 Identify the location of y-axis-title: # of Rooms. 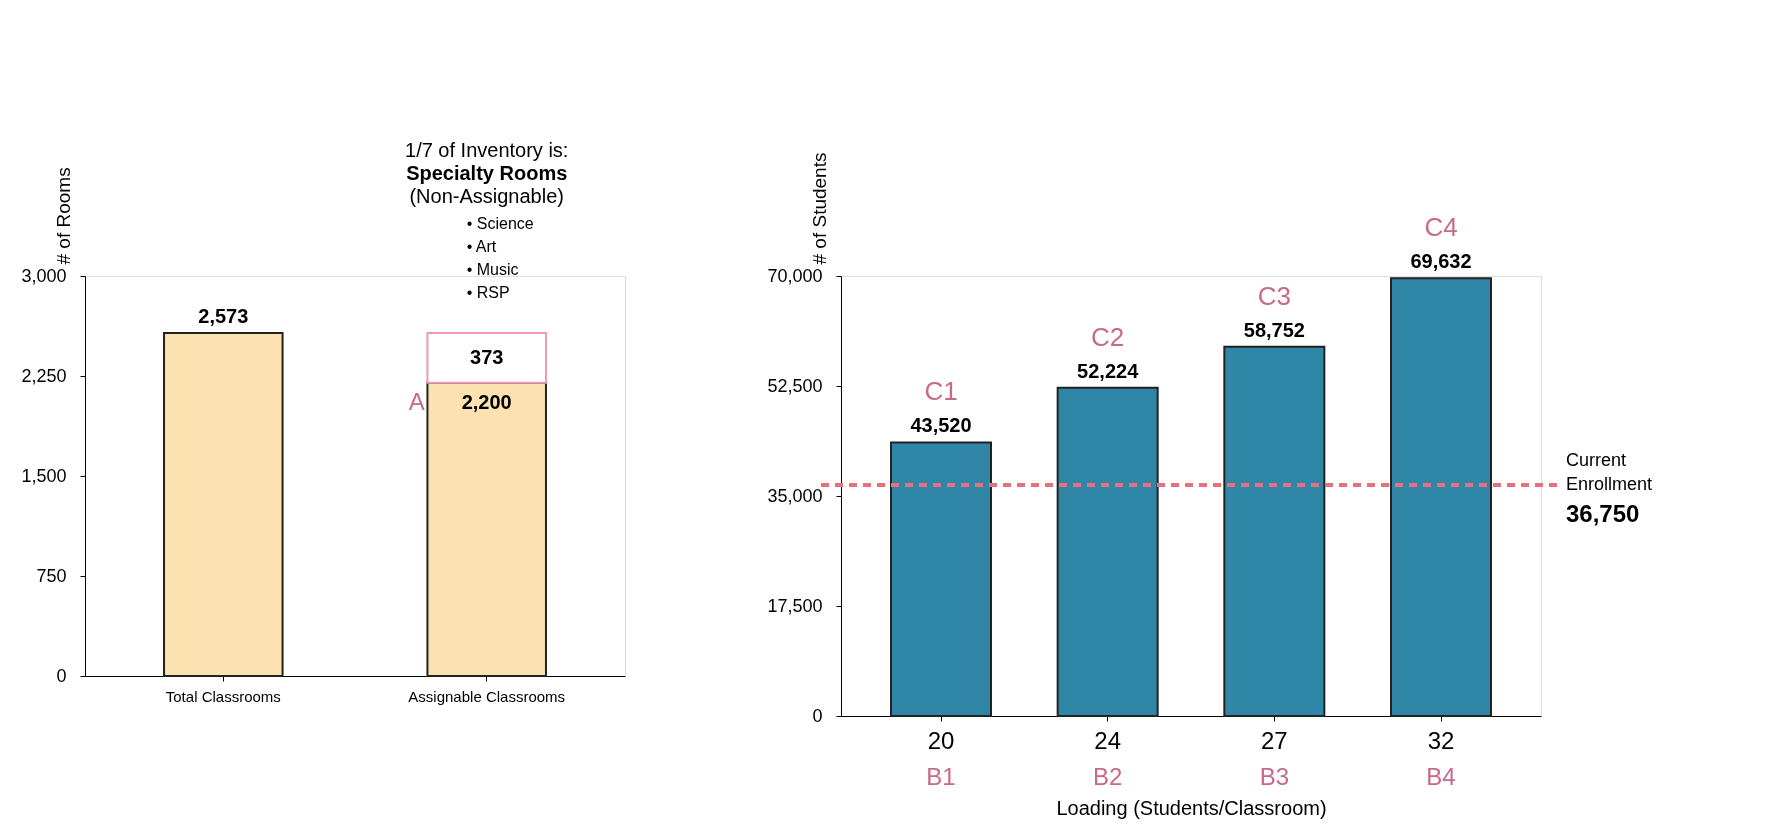
(63, 216).